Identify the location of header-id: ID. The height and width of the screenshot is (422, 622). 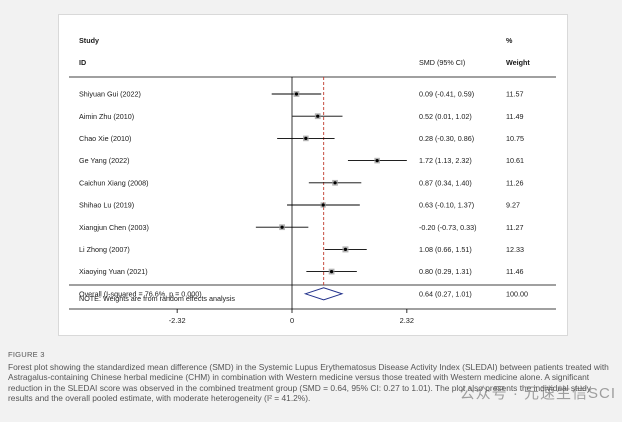
(82, 62).